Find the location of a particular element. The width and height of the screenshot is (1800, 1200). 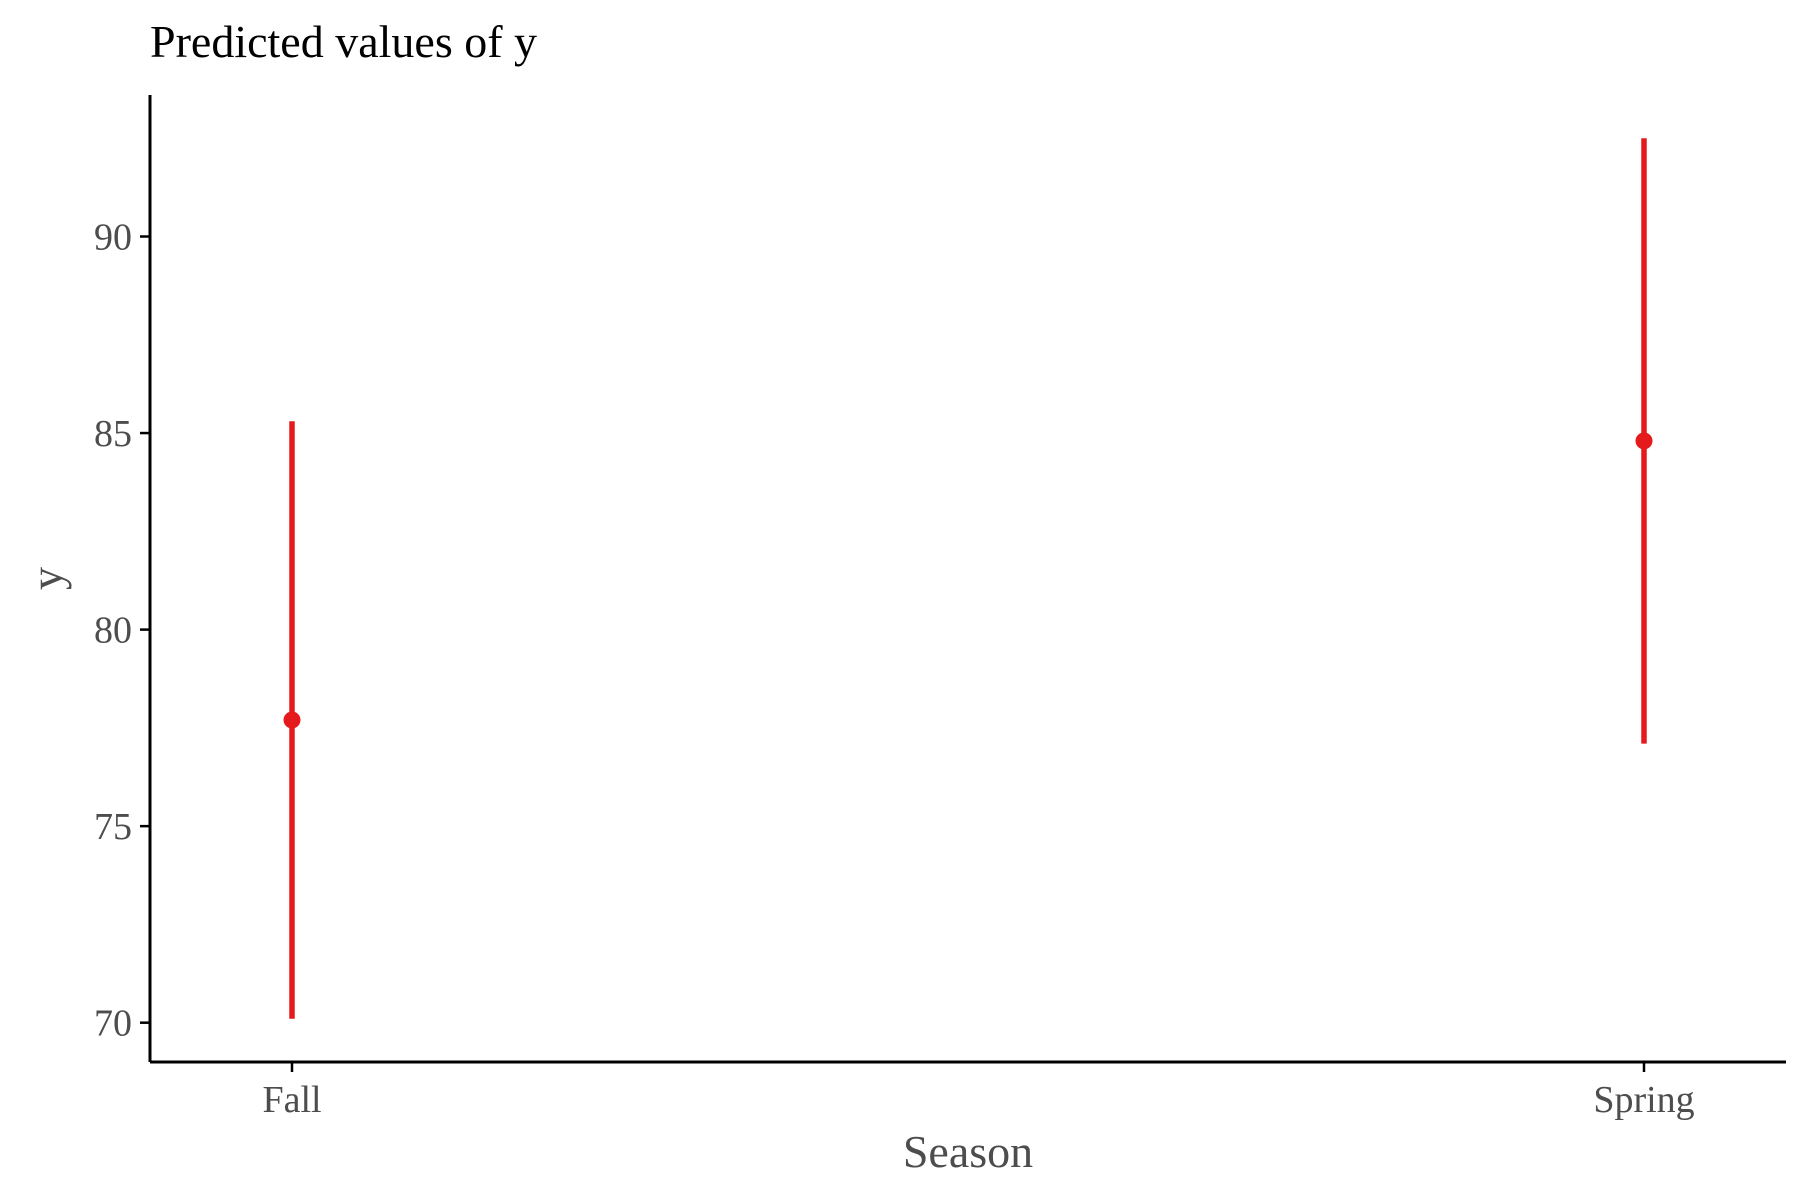

y-axis-title: y is located at coordinates (46, 578).